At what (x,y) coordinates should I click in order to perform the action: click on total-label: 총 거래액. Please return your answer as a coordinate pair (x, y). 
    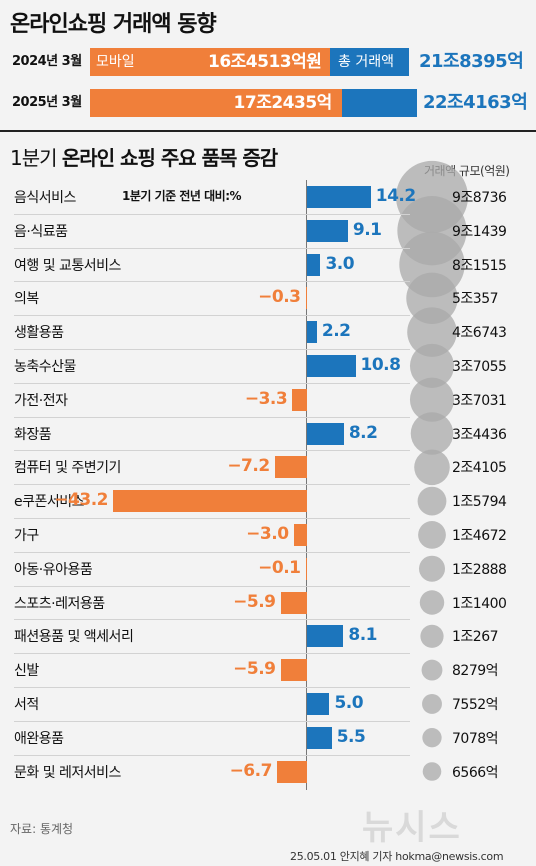
    Looking at the image, I should click on (365, 62).